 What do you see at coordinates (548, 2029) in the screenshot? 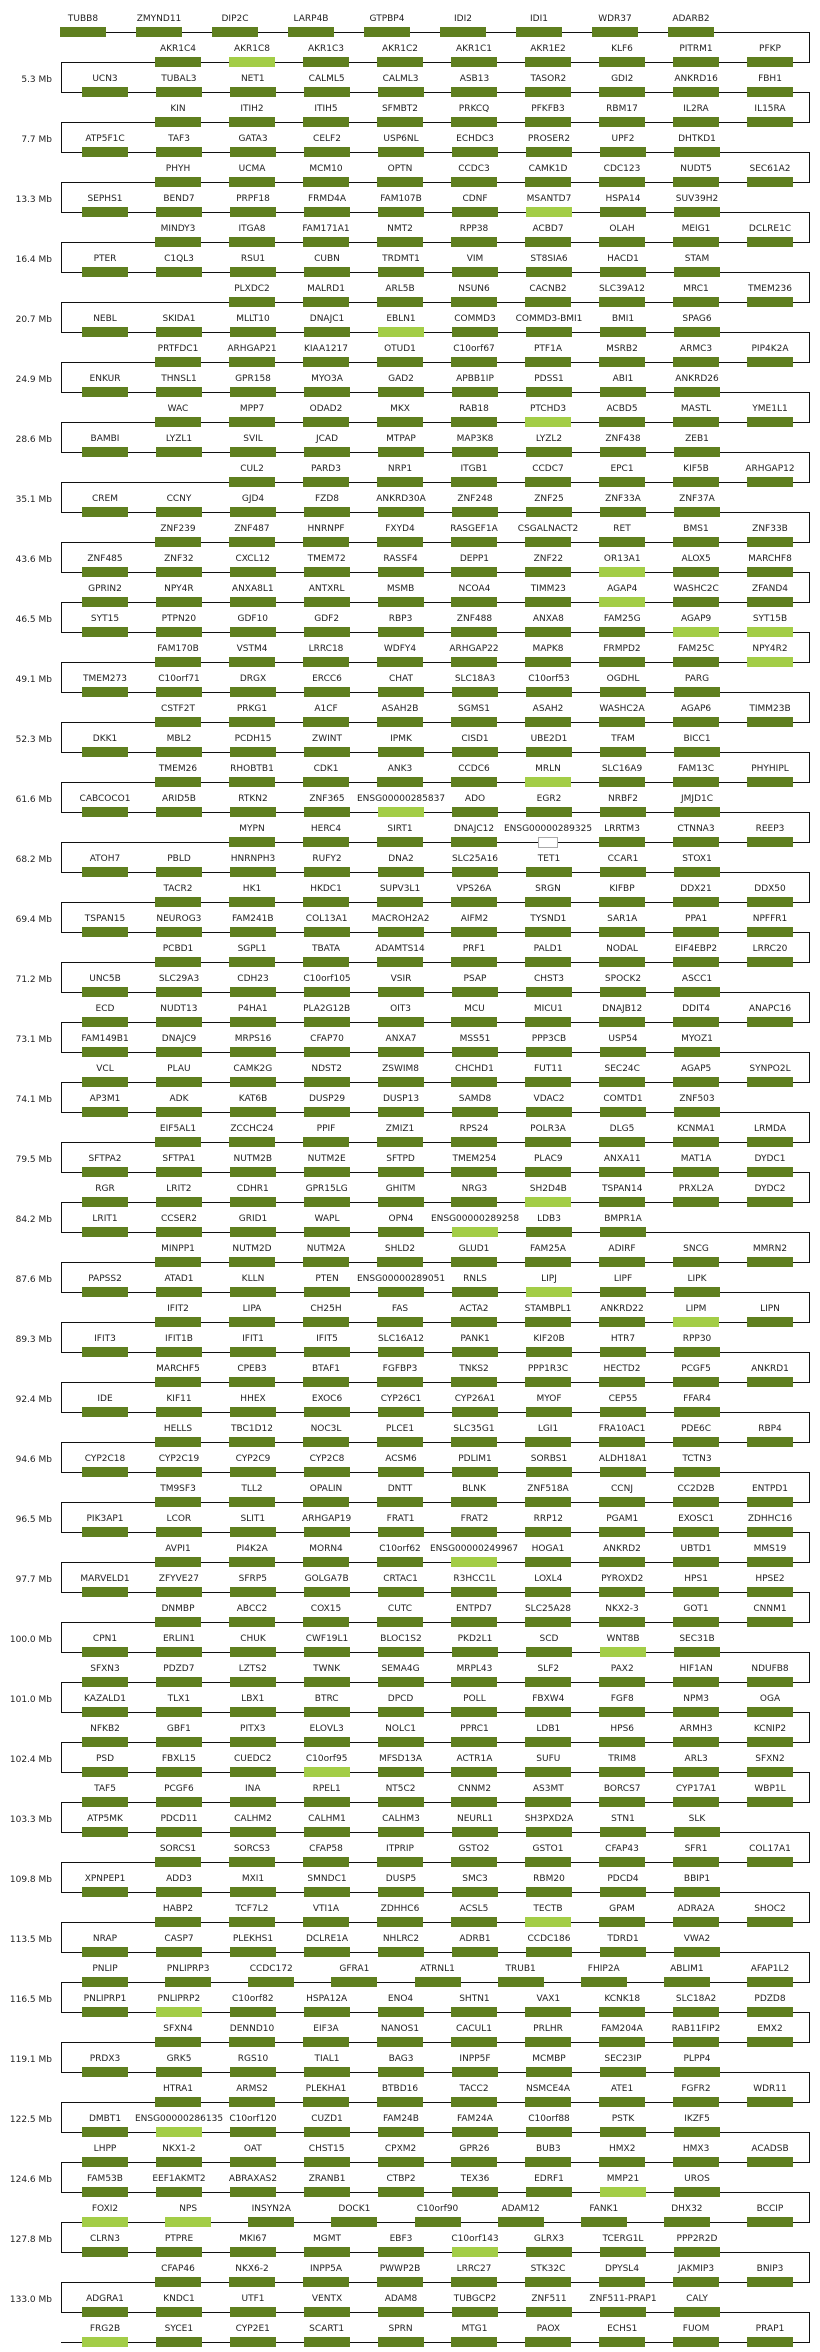
I see `gene-label: PRLHR` at bounding box center [548, 2029].